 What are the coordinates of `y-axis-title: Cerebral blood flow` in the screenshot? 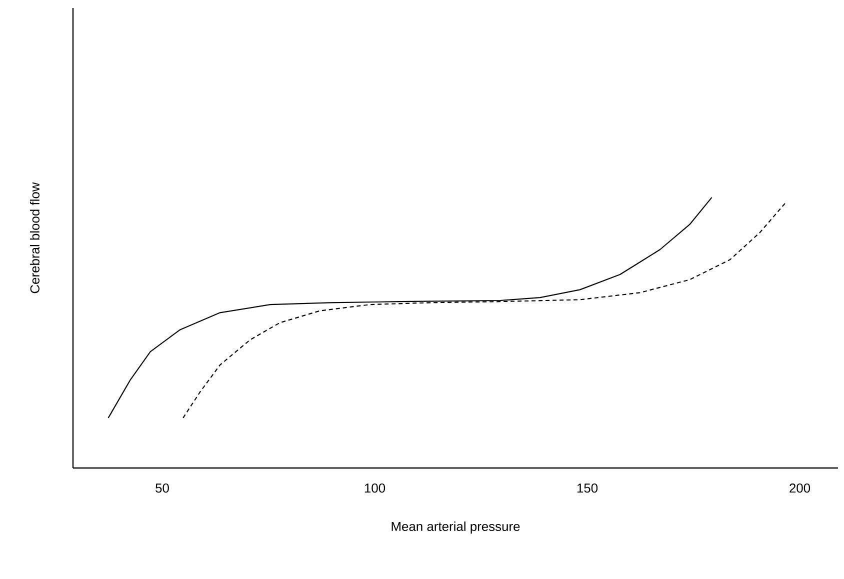 It's located at (35, 238).